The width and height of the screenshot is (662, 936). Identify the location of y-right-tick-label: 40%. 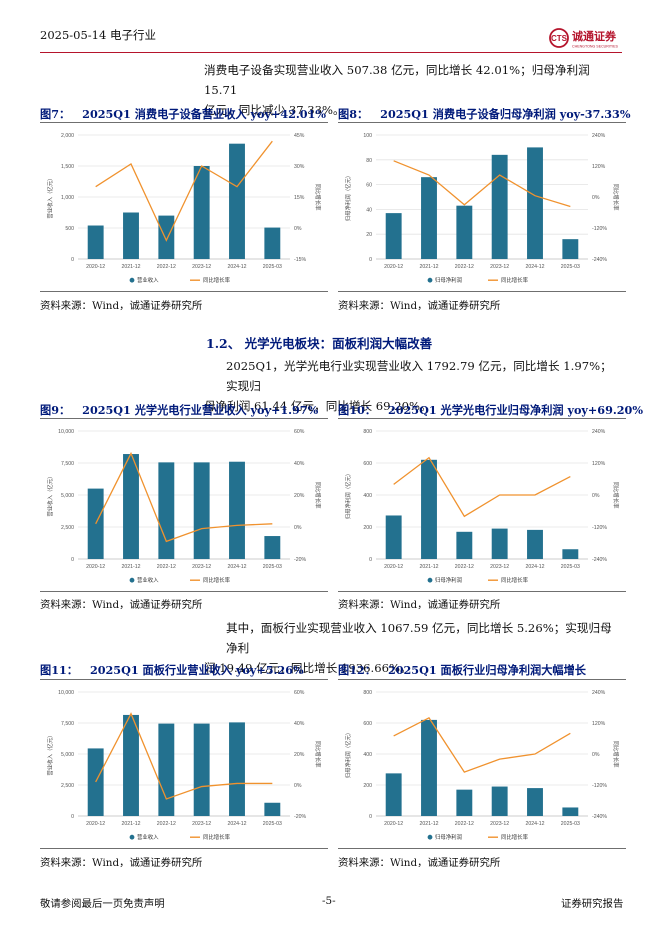
(299, 464).